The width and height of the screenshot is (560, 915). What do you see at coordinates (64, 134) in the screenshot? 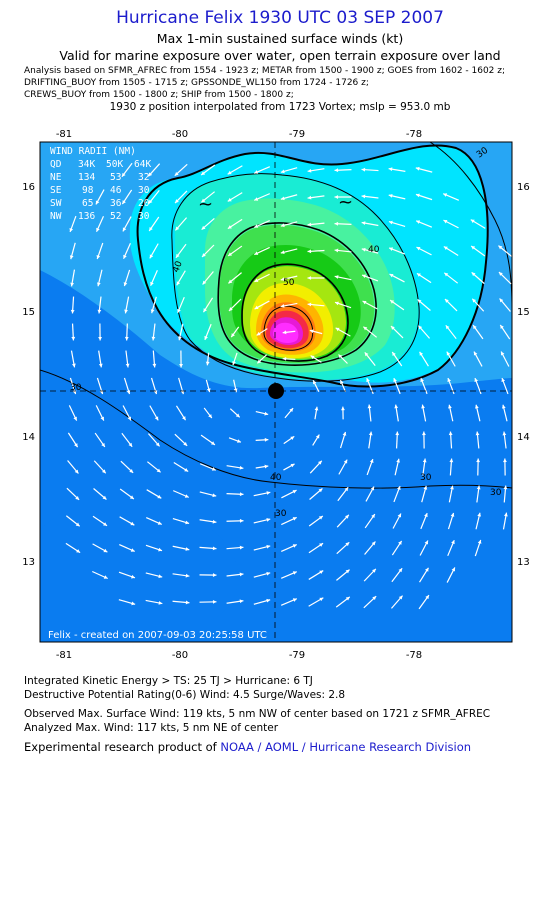
I see `x-tick-top-81: -81` at bounding box center [64, 134].